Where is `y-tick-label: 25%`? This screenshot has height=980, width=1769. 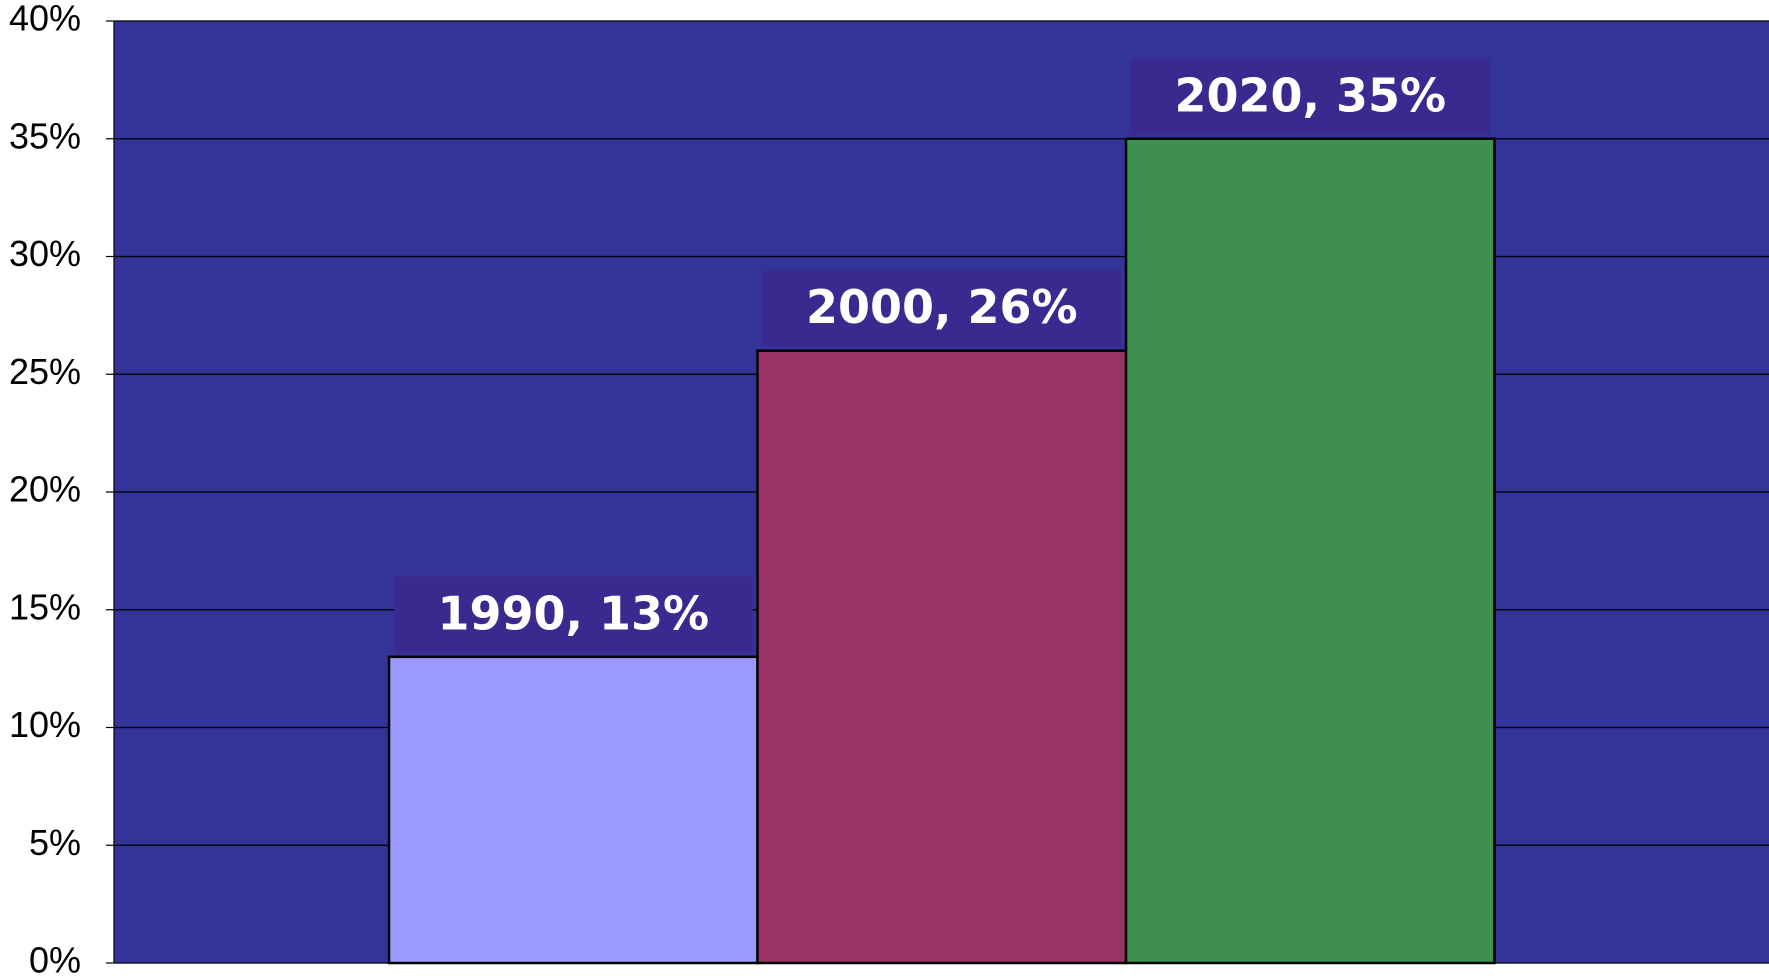
y-tick-label: 25% is located at coordinates (45, 371).